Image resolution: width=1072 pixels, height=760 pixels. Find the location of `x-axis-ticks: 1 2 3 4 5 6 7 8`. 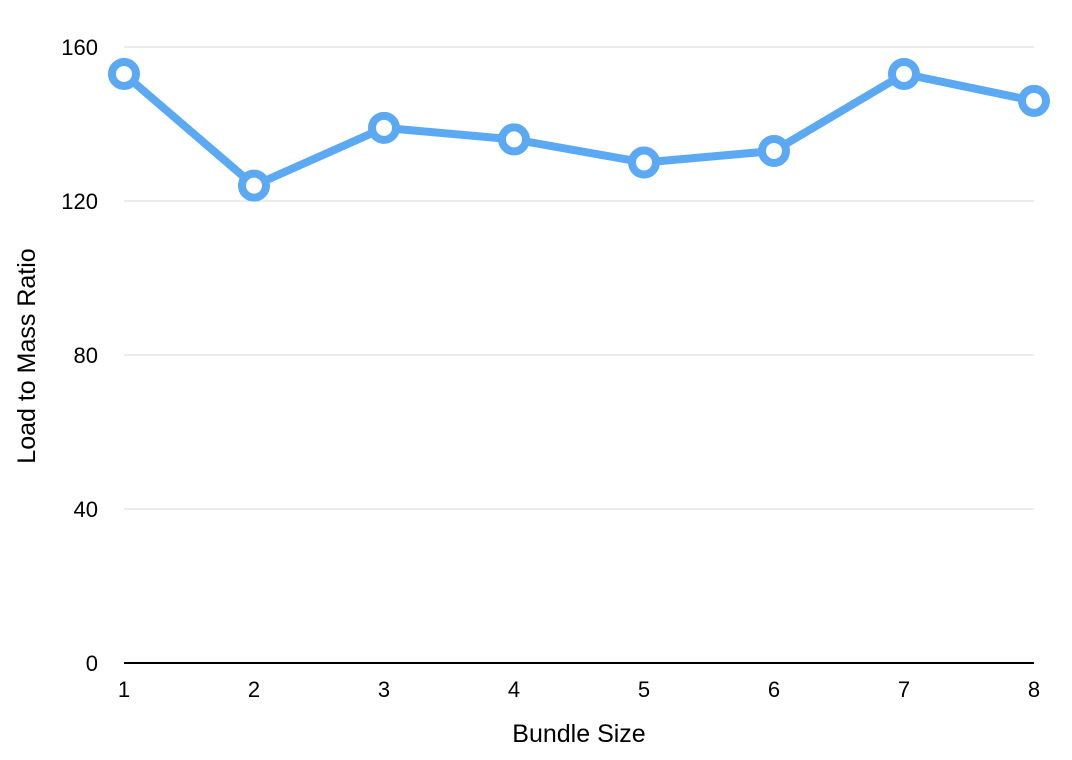

x-axis-ticks: 1 2 3 4 5 6 7 8 is located at coordinates (579, 689).